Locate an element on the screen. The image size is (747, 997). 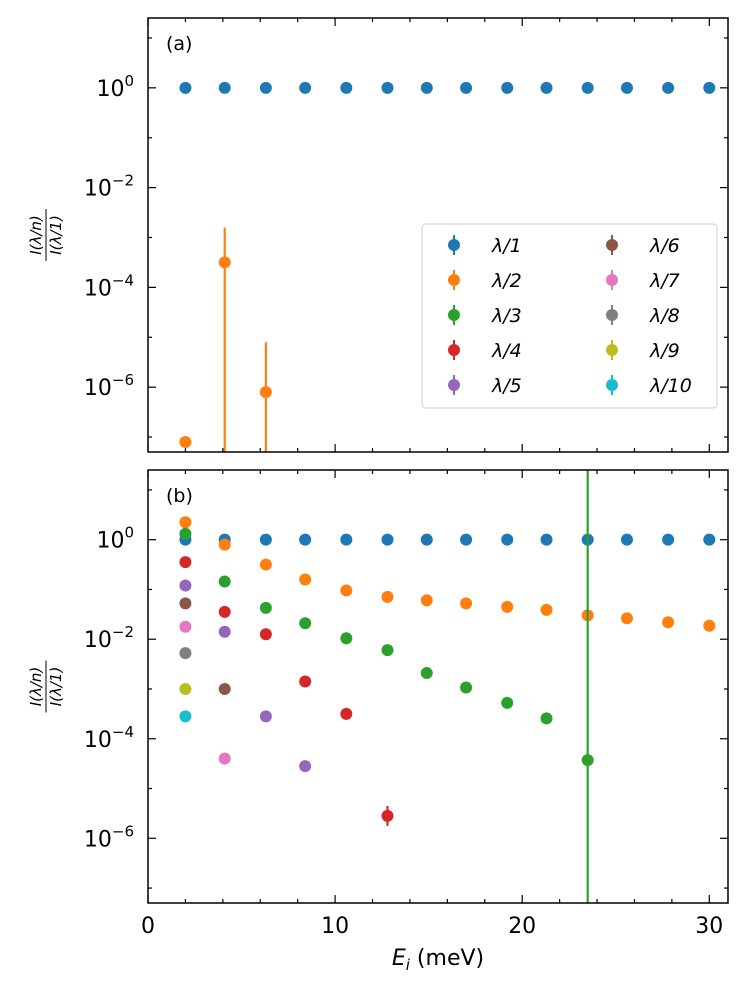
y-tick-label: 10⁻⁴ is located at coordinates (109, 738).